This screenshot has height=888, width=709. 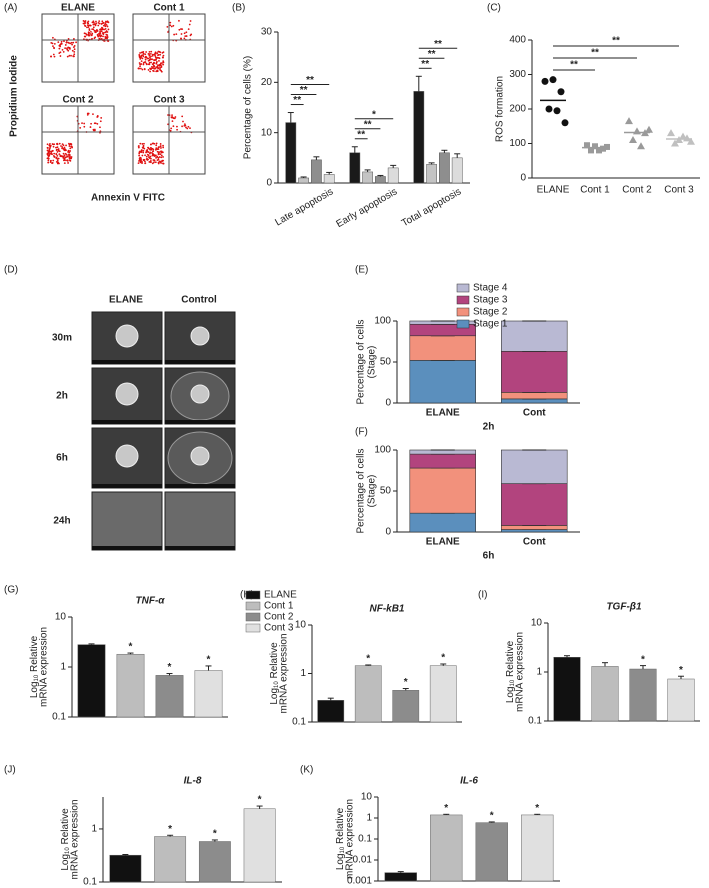 I want to click on scale-bar, so click(x=127, y=486).